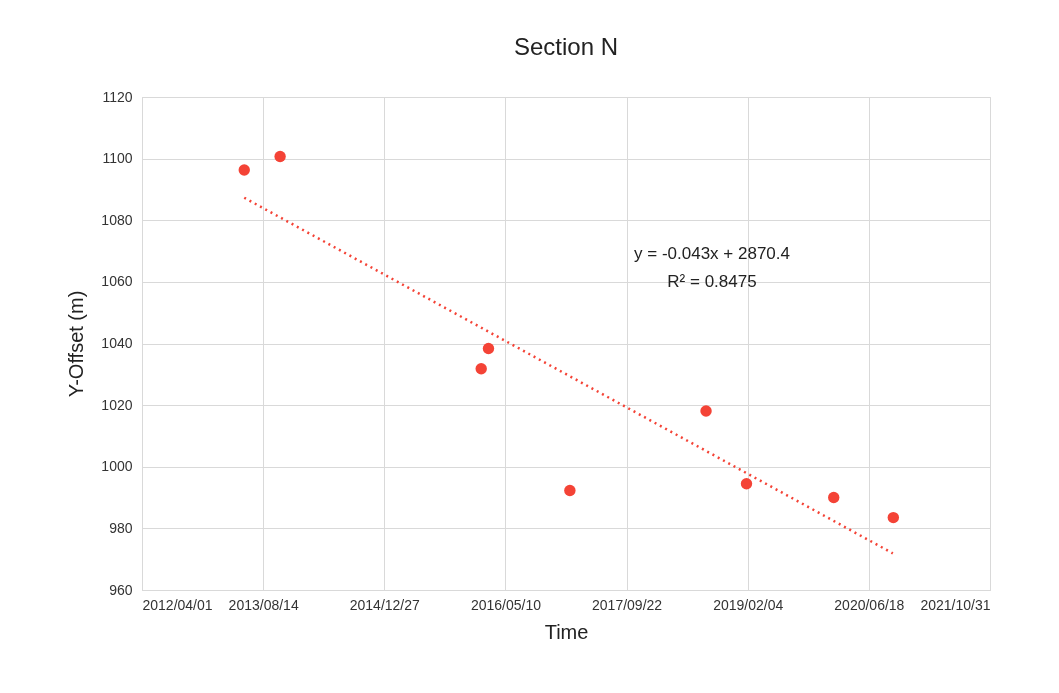 The image size is (1059, 693). I want to click on x-tick-label: 2020/06/18, so click(869, 604).